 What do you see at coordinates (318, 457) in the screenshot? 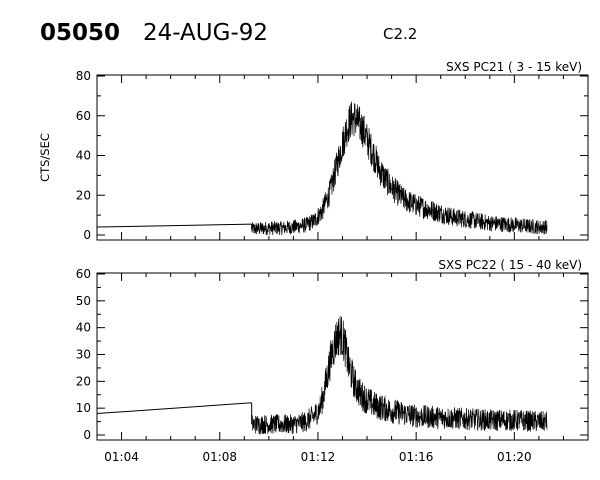
I see `x-tick-label: 01:12` at bounding box center [318, 457].